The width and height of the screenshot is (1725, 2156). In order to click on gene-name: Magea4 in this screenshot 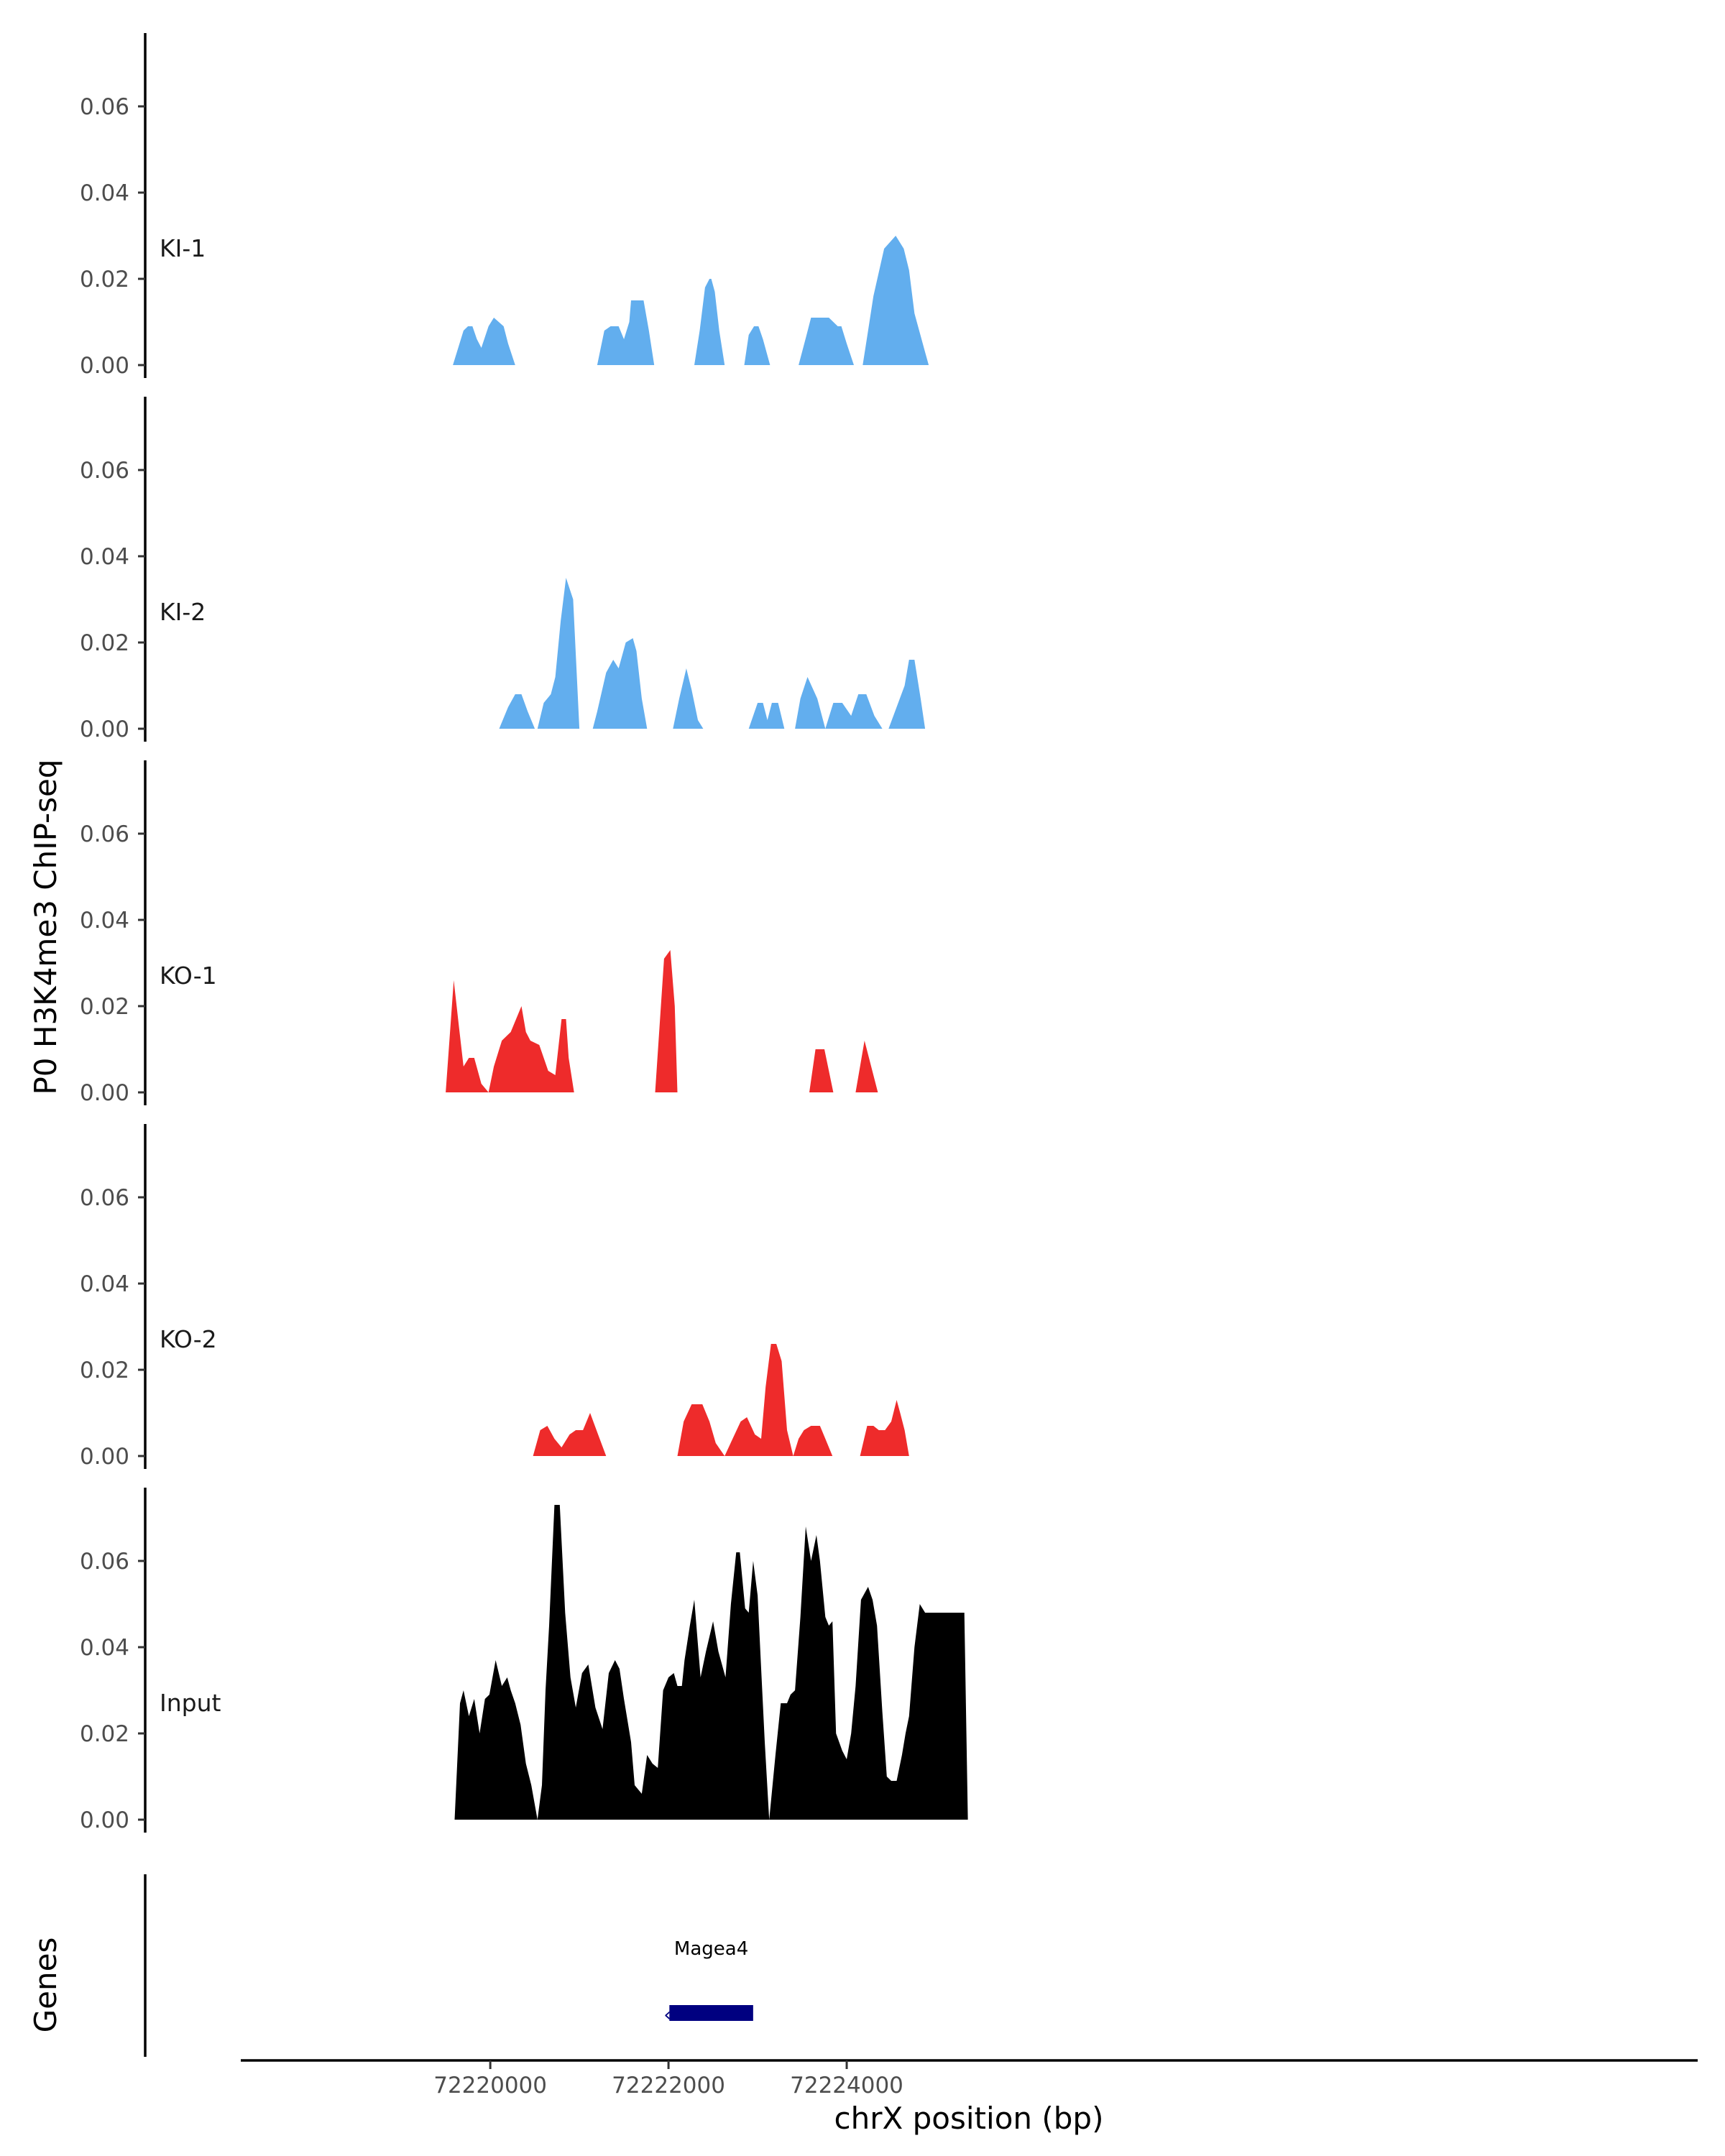, I will do `click(711, 1949)`.